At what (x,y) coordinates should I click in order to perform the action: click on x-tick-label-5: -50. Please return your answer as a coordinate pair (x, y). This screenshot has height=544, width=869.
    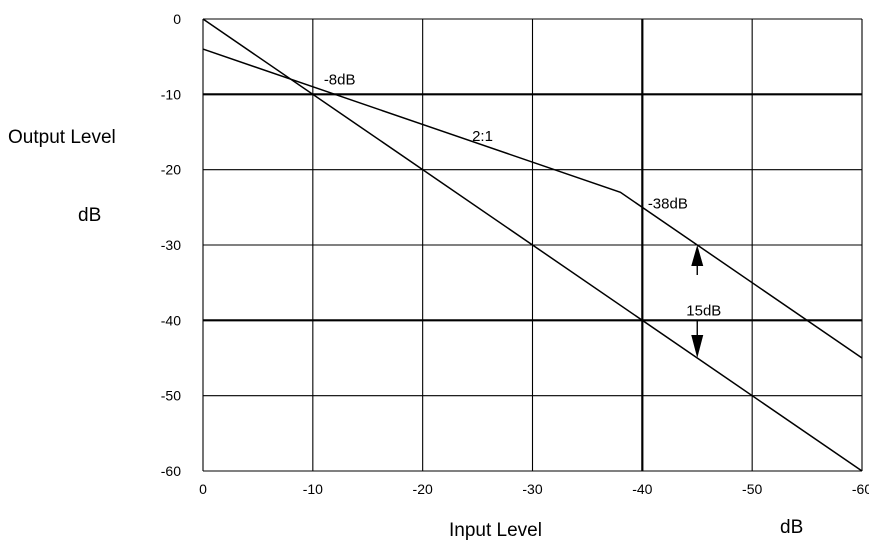
    Looking at the image, I should click on (752, 489).